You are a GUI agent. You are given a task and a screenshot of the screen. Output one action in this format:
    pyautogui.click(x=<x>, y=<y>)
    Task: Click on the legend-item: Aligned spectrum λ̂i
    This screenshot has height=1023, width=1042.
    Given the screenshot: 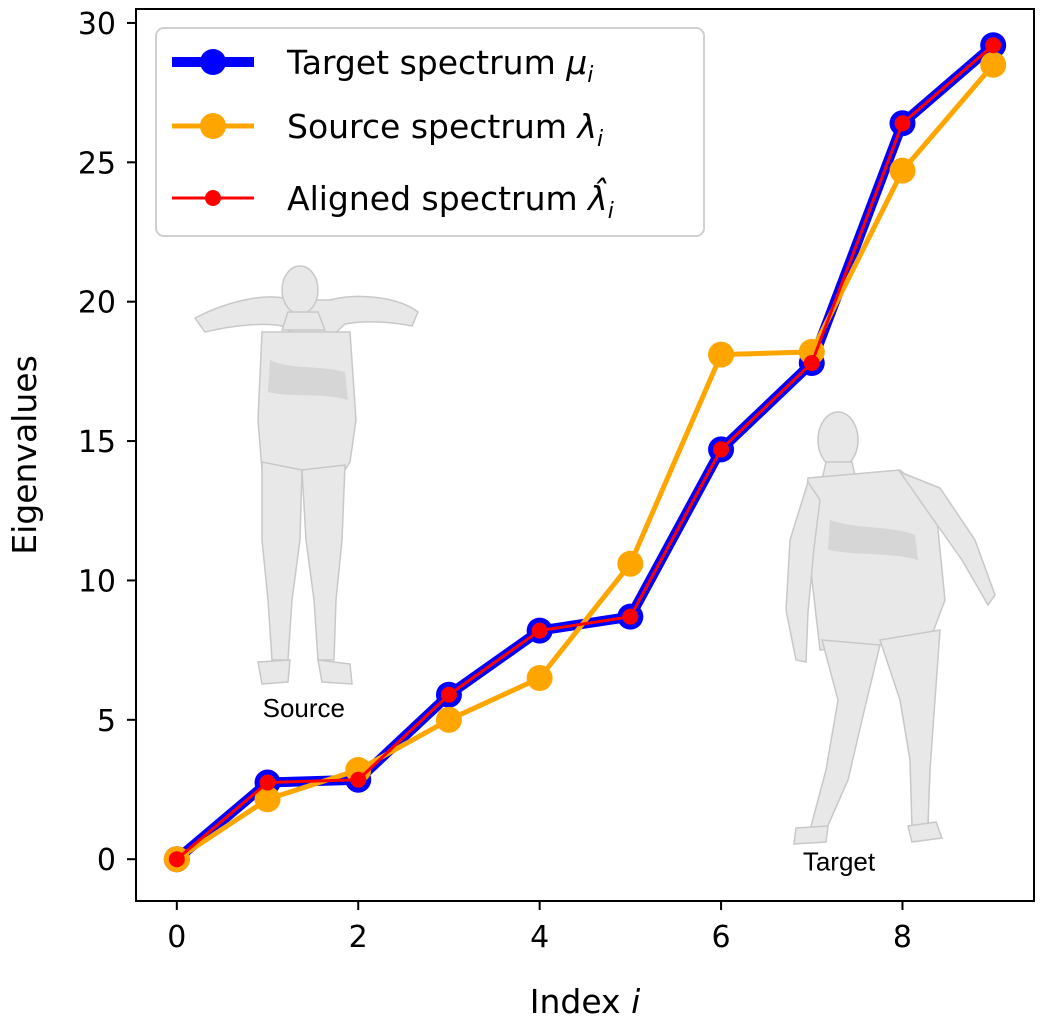 What is the action you would take?
    pyautogui.click(x=393, y=200)
    